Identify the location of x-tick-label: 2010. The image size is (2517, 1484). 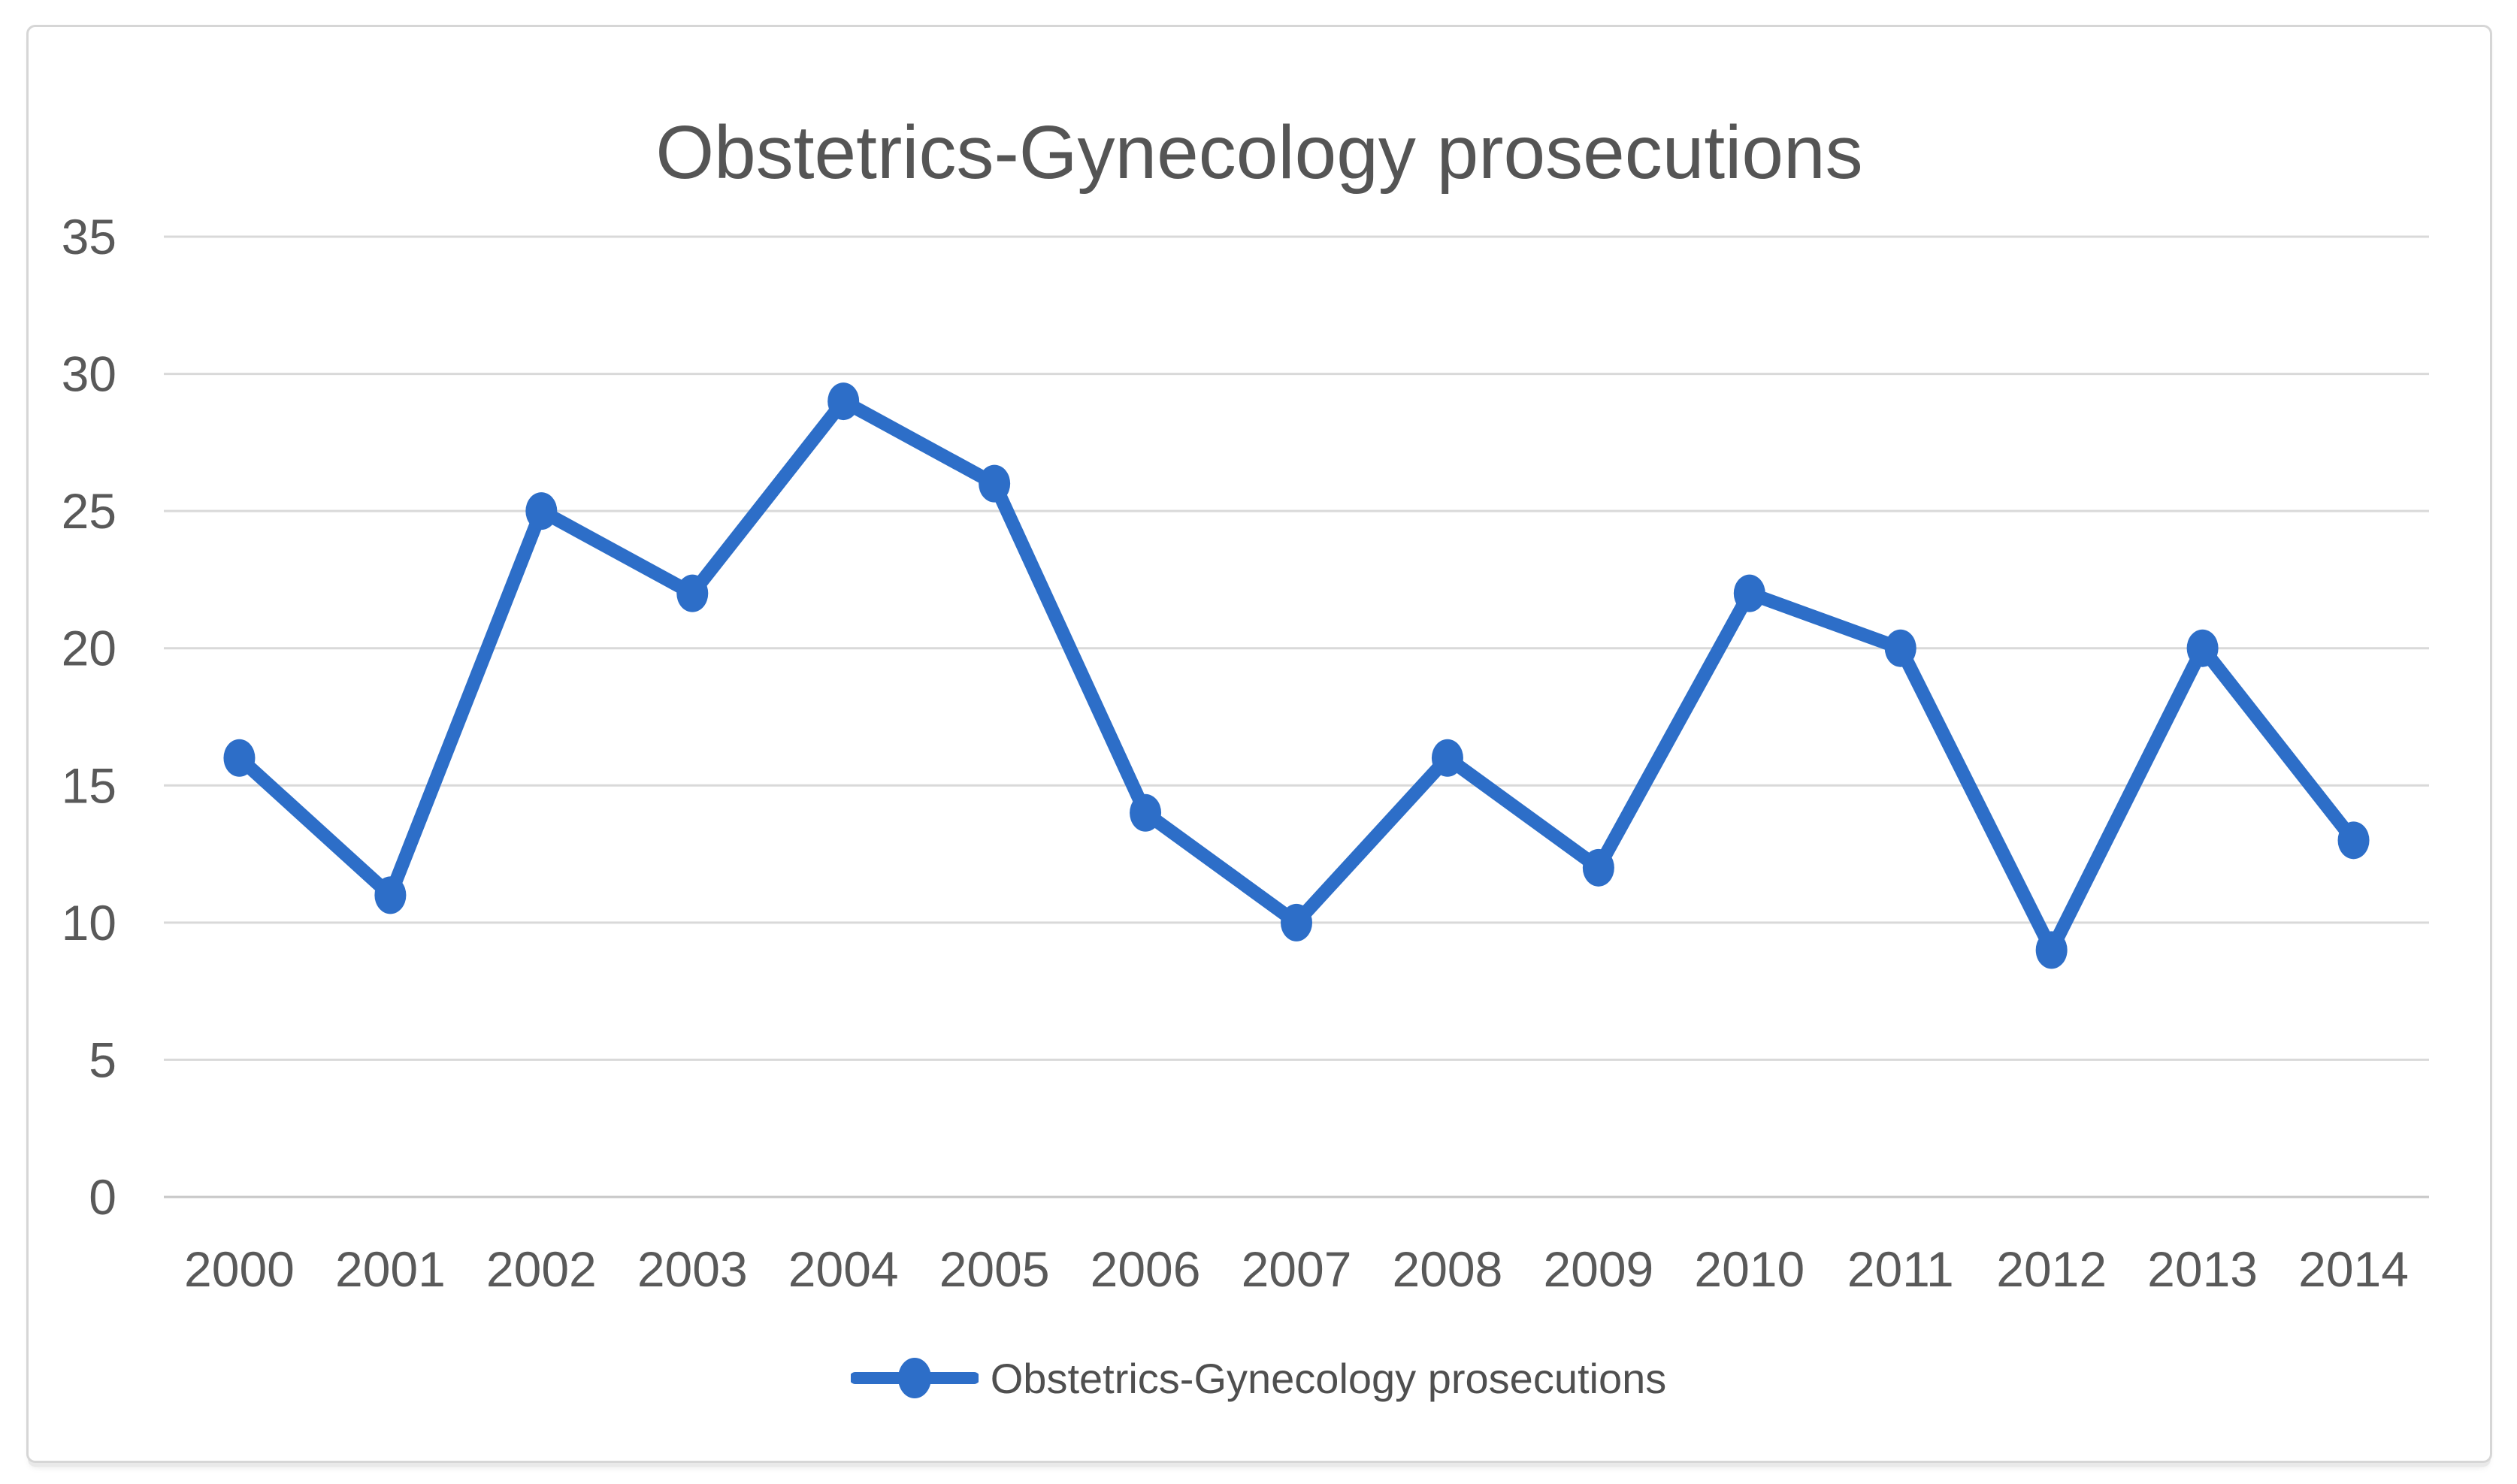
(1749, 1269).